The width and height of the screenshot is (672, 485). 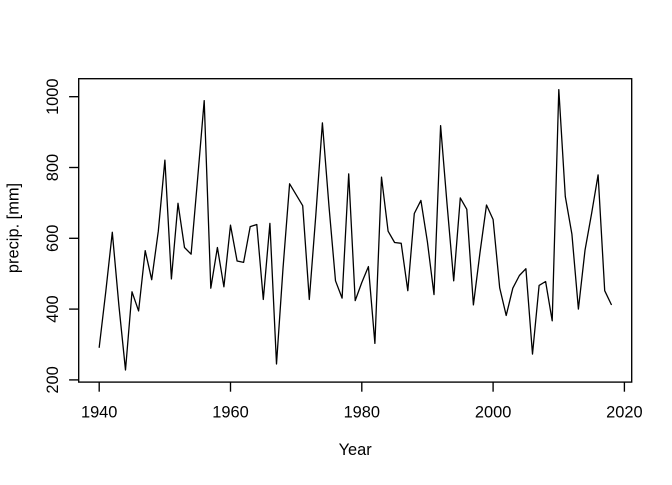 I want to click on svg-text: 1960, so click(x=230, y=412).